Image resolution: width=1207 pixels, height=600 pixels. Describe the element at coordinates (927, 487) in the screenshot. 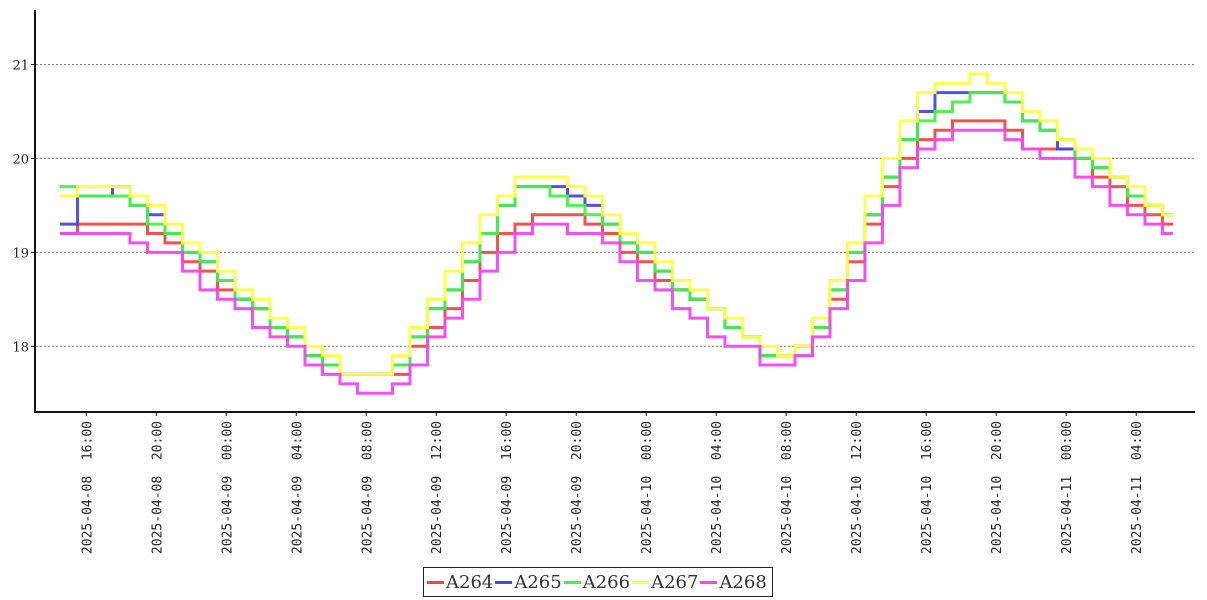

I see `x-tick-label: 2025-04-10 16:00` at that location.